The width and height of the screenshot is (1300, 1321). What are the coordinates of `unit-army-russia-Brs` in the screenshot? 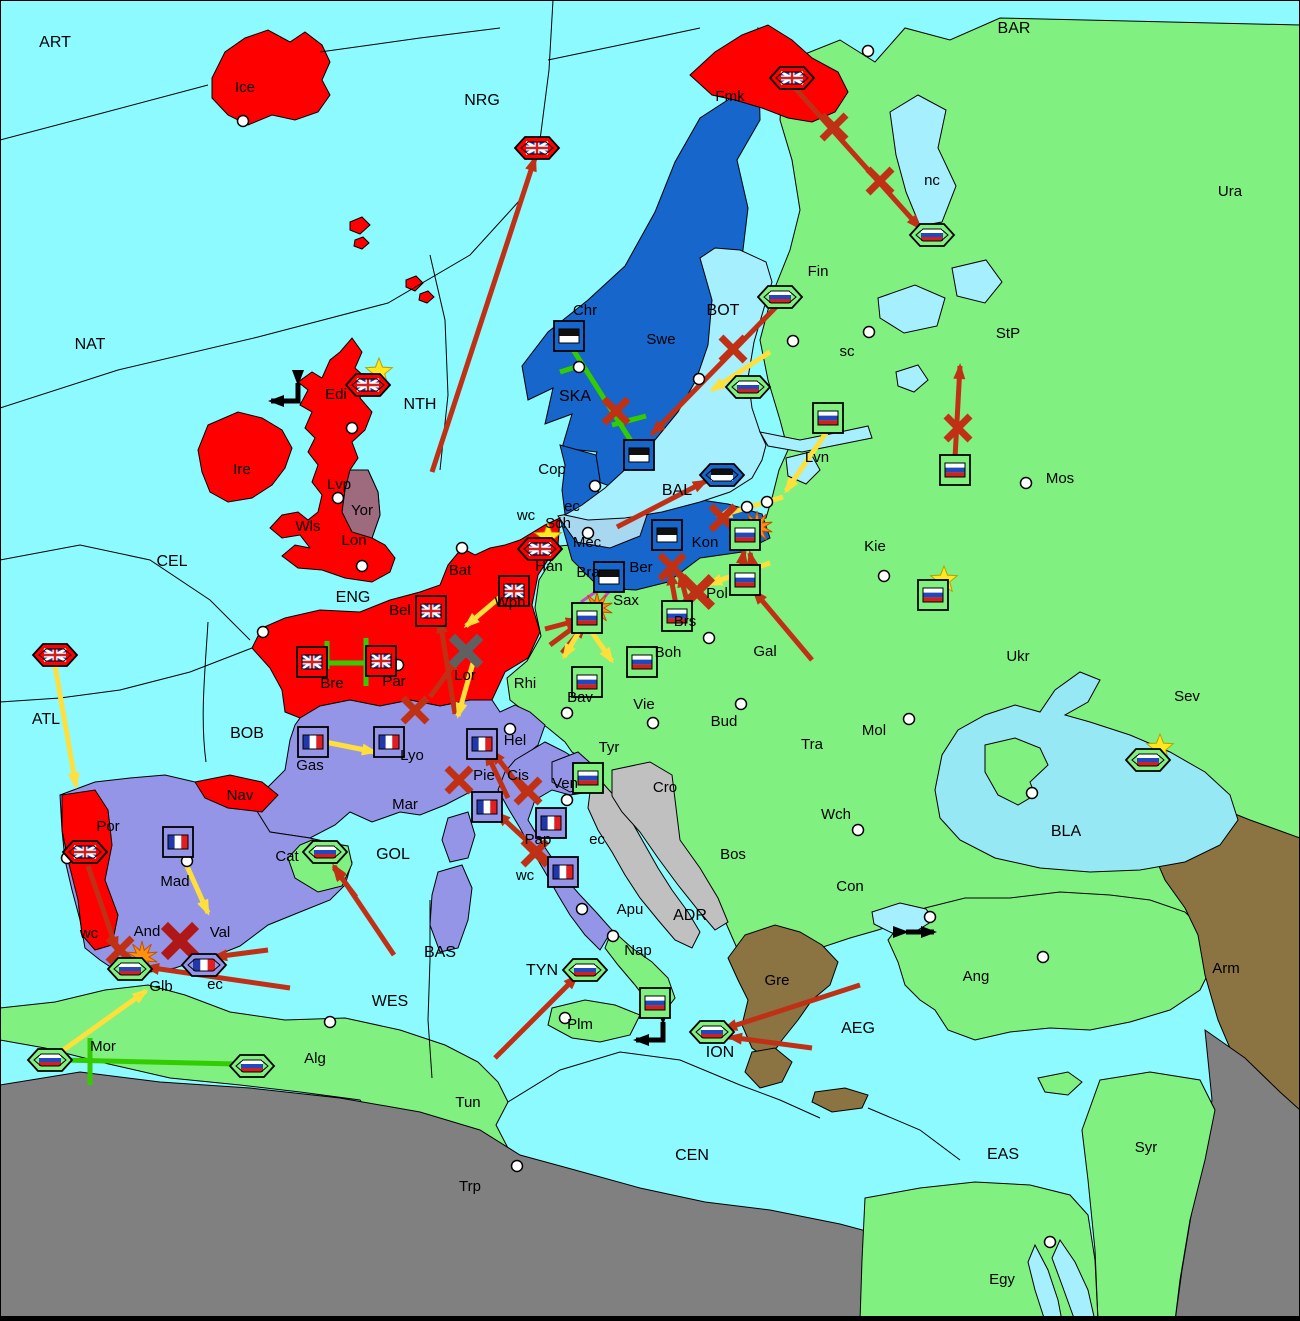 It's located at (677, 616).